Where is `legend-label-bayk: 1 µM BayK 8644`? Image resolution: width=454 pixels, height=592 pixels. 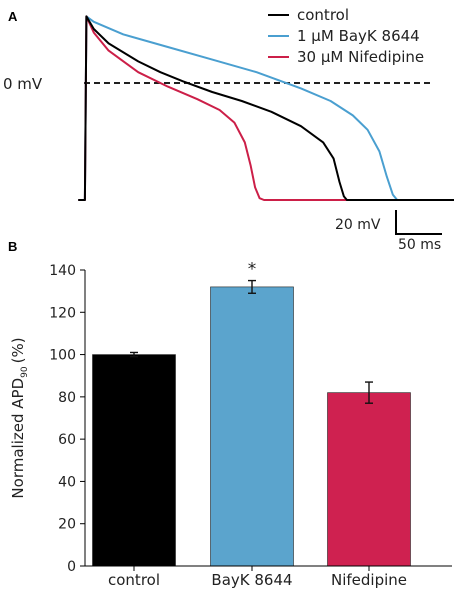 legend-label-bayk: 1 µM BayK 8644 is located at coordinates (358, 36).